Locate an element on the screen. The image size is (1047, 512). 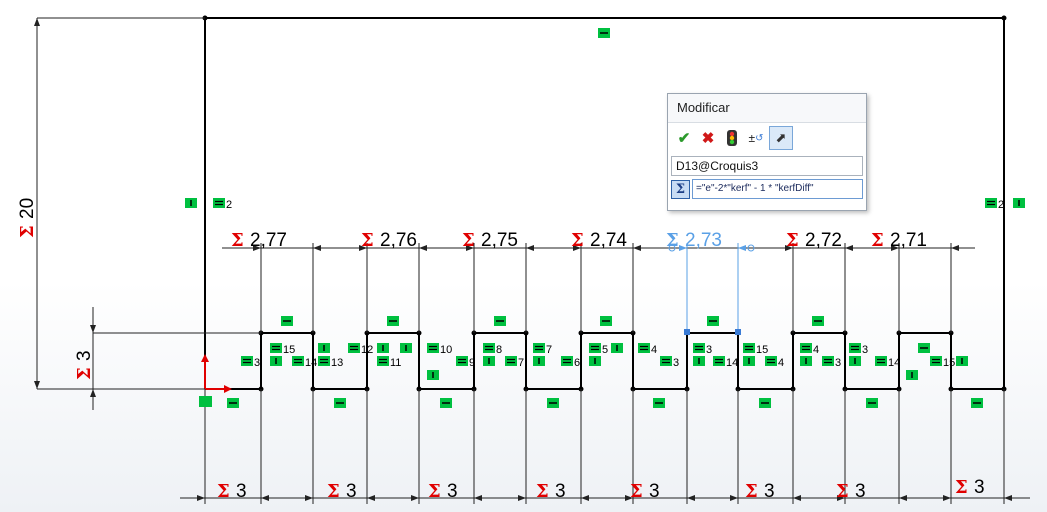
rebuild-traffic-light-icon is located at coordinates (732, 138).